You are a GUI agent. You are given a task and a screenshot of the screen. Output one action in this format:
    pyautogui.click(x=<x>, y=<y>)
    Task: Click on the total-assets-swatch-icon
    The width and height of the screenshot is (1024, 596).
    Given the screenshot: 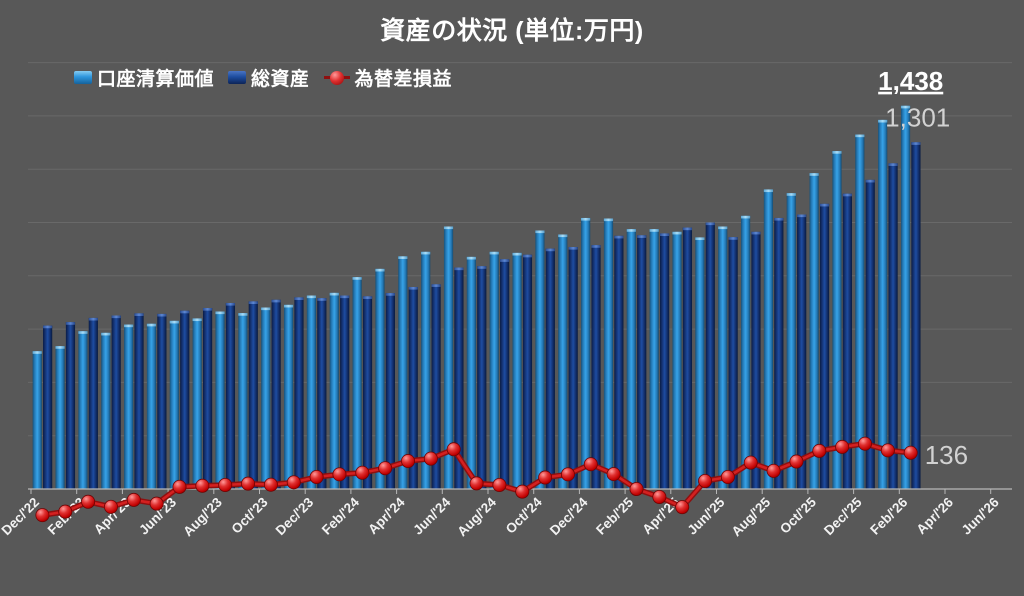 What is the action you would take?
    pyautogui.click(x=237, y=77)
    